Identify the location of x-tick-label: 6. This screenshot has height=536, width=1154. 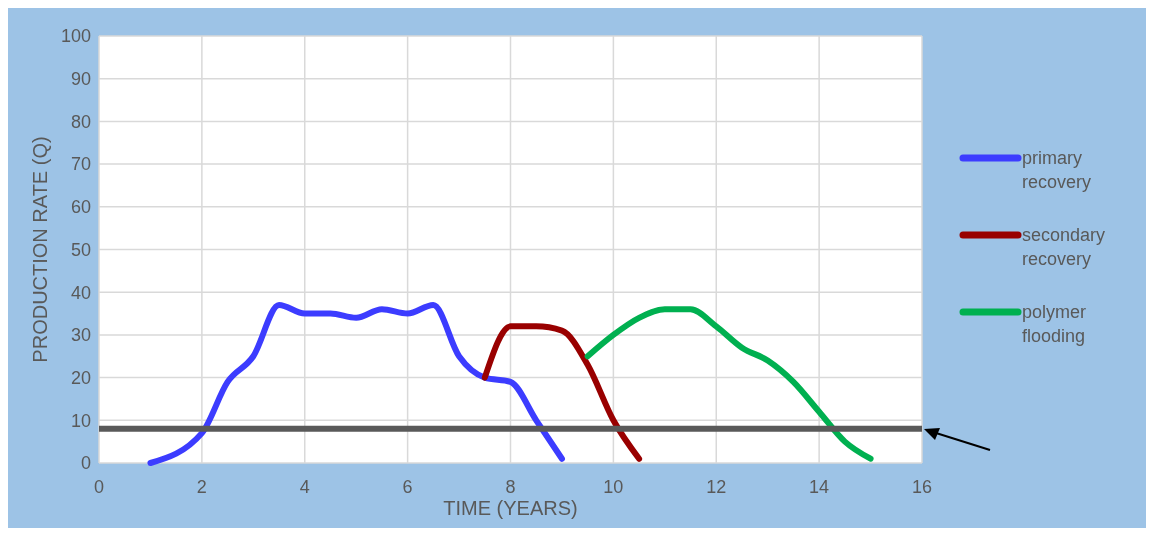
(407, 487).